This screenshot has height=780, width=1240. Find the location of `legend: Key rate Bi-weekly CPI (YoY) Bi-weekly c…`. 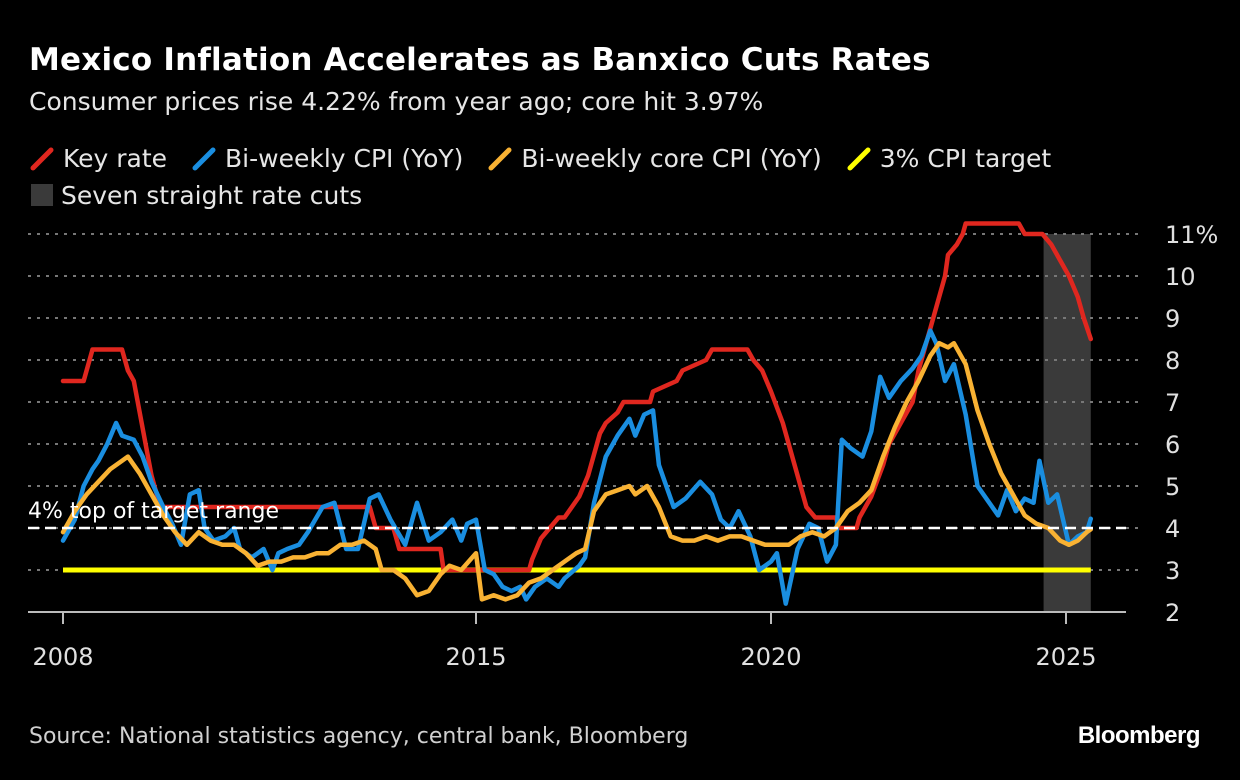

legend: Key rate Bi-weekly CPI (YoY) Bi-weekly c… is located at coordinates (619, 176).